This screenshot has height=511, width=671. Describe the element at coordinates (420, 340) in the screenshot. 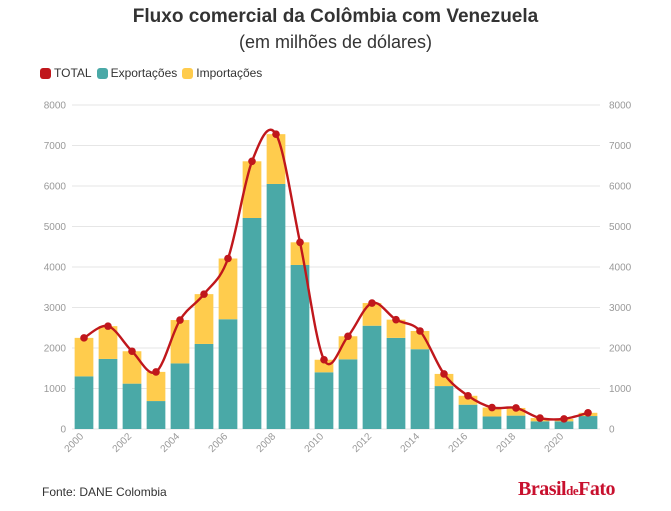

I see `bar-importacoes-2014` at that location.